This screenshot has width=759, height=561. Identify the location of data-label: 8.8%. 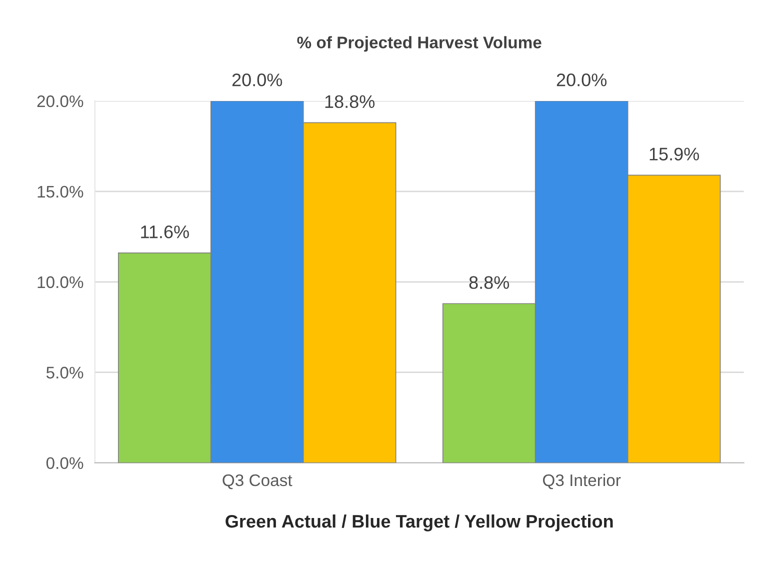
(489, 282).